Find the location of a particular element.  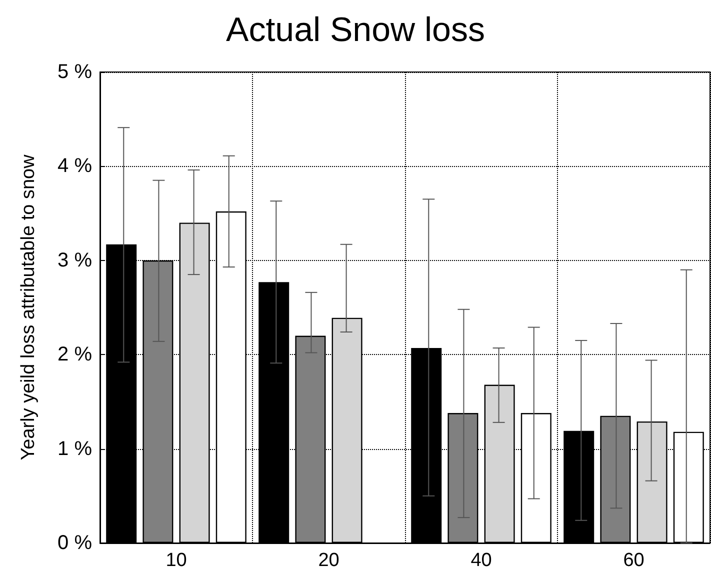

chart-title: Actual Snow loss is located at coordinates (355, 30).